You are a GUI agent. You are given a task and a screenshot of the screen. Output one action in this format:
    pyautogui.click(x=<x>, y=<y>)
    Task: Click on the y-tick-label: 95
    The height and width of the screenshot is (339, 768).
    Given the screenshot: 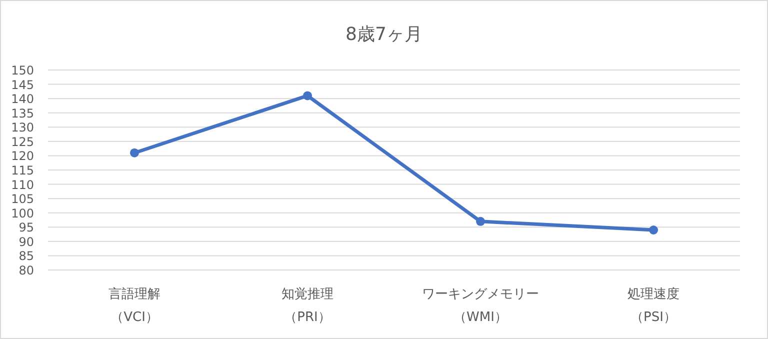 What is the action you would take?
    pyautogui.click(x=26, y=227)
    